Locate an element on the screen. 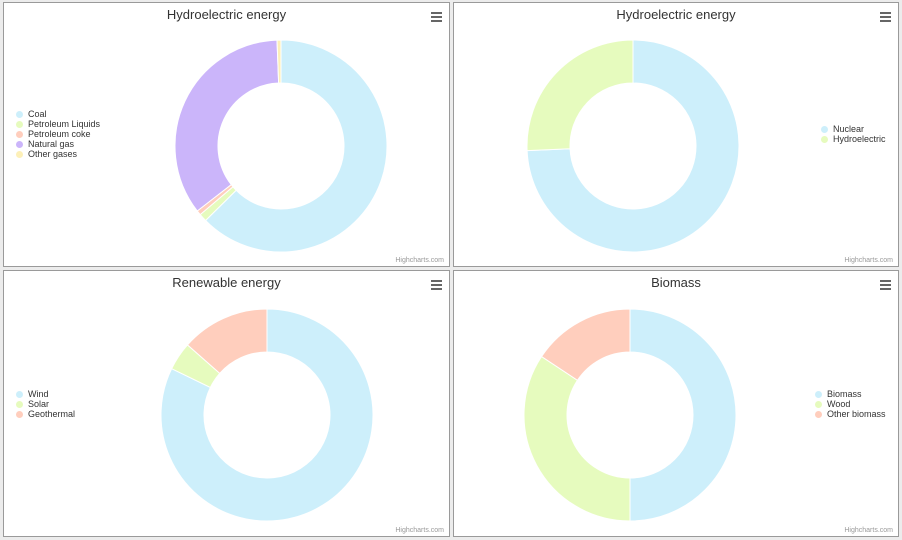 Image resolution: width=902 pixels, height=540 pixels. legend-item: Biomass is located at coordinates (850, 394).